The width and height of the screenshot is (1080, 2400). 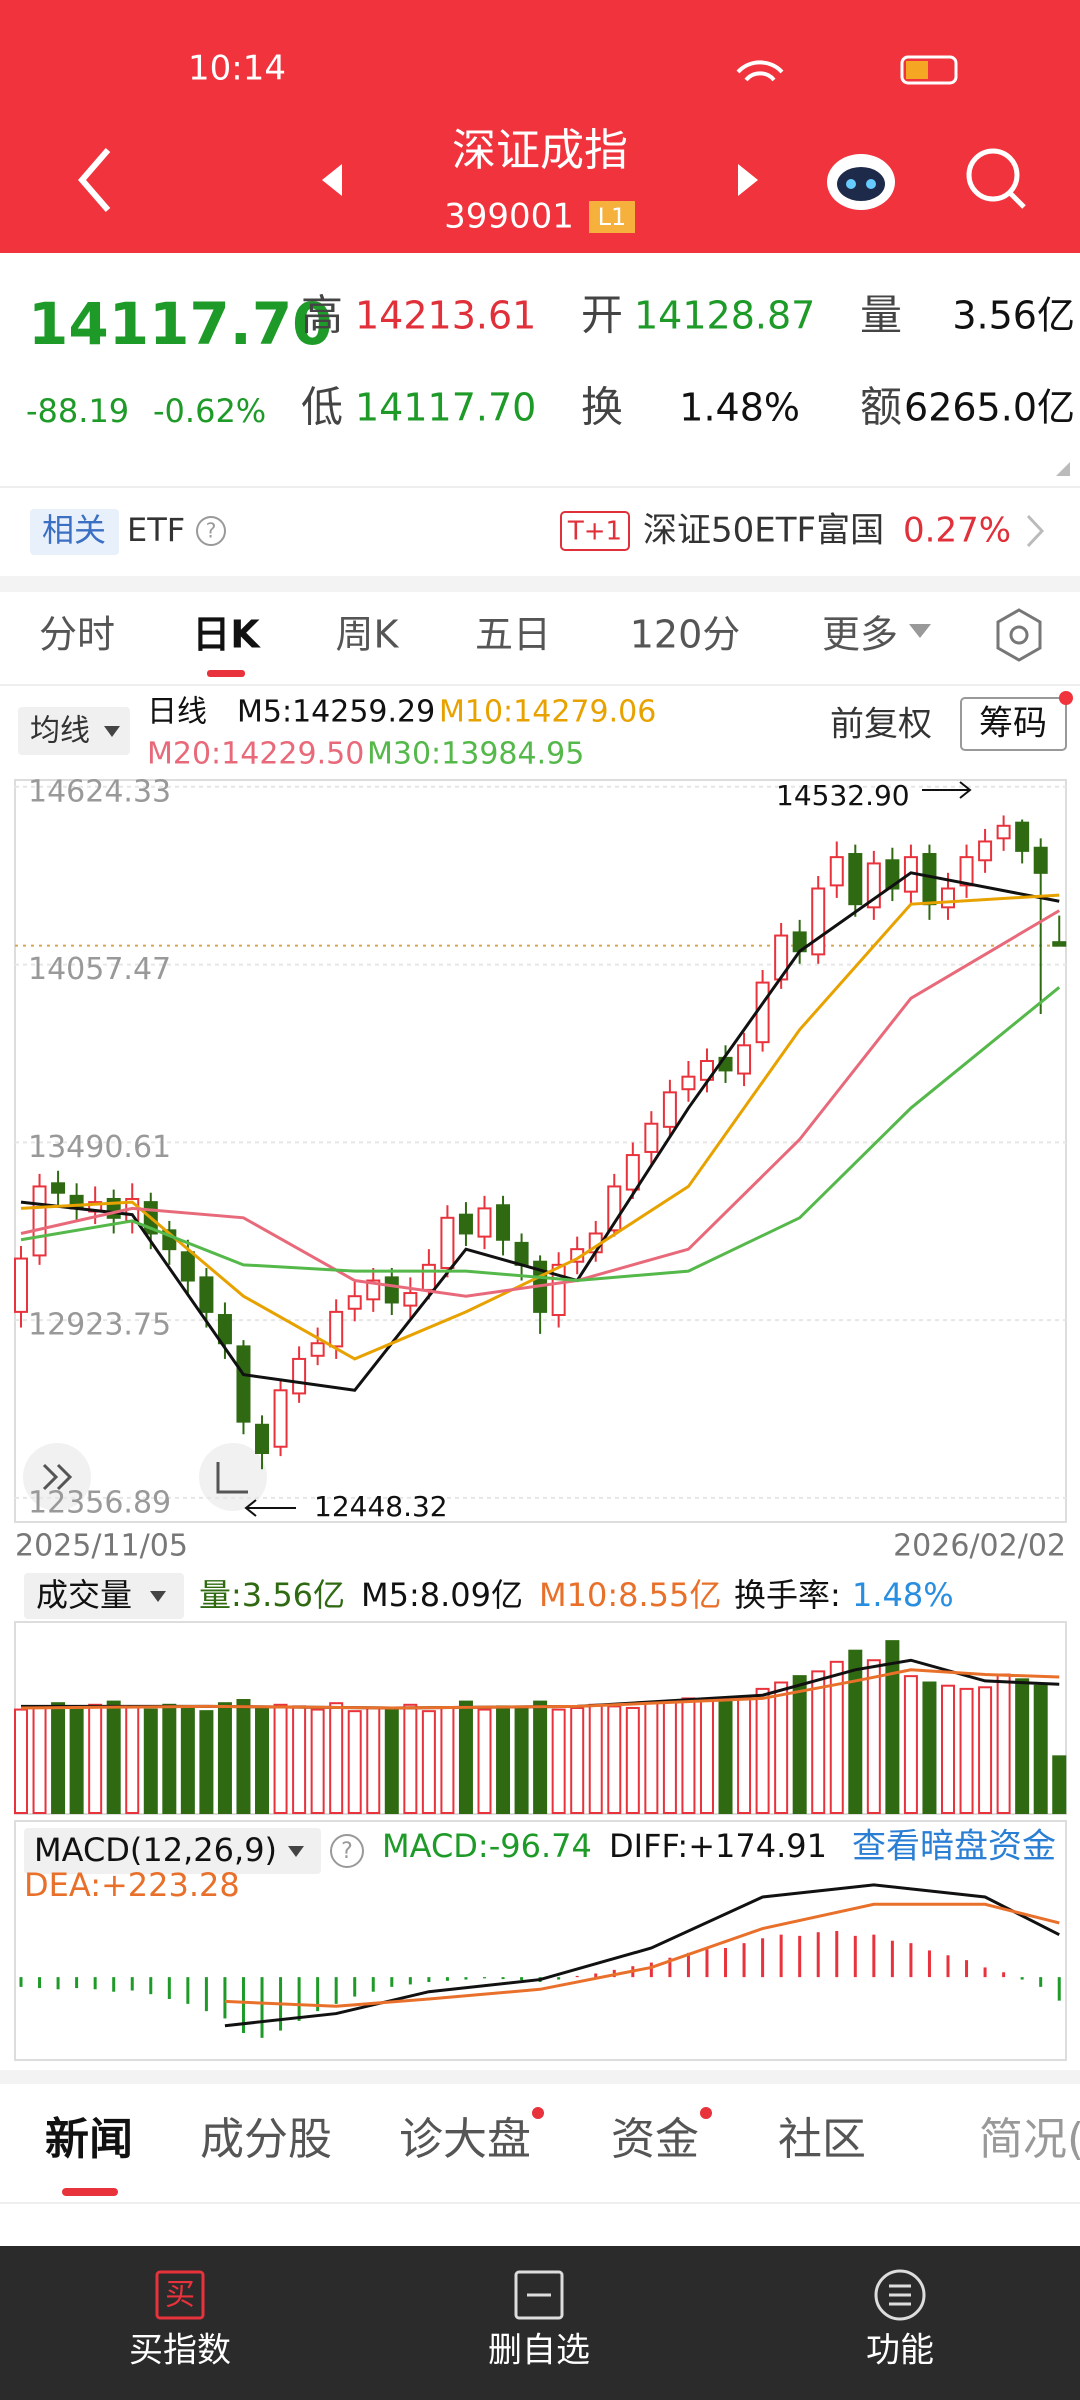 I want to click on robot-button, so click(x=861, y=182).